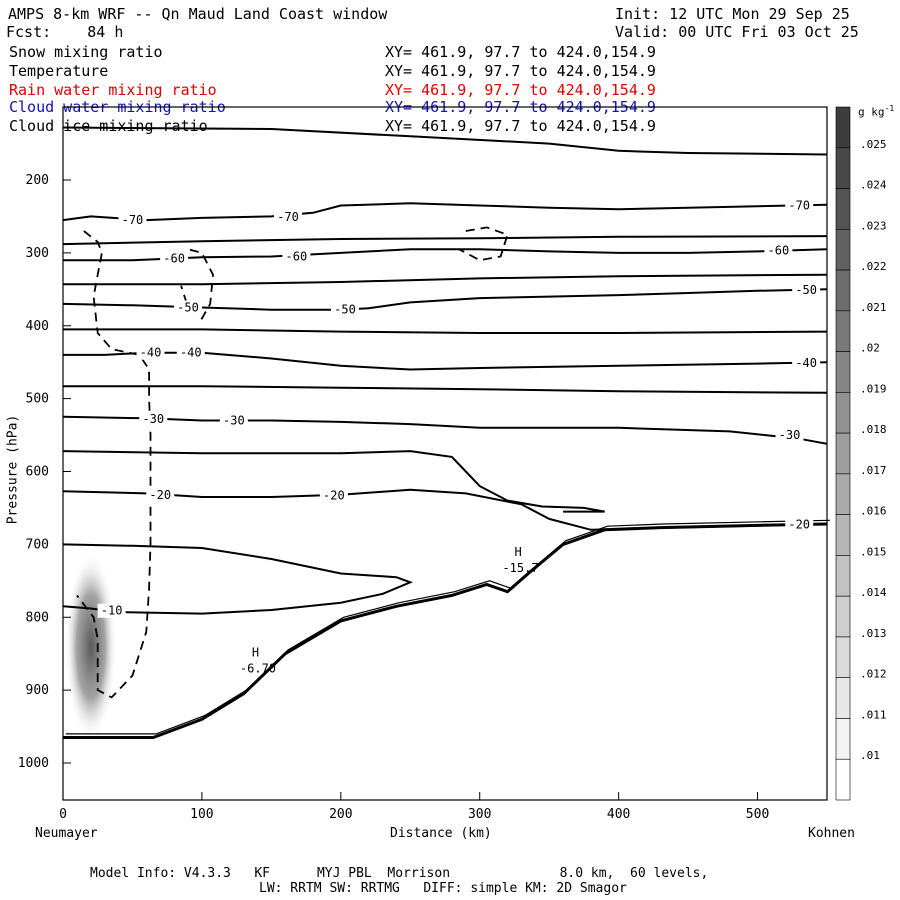  Describe the element at coordinates (873, 714) in the screenshot. I see `colorbar-tick-label: .011` at that location.